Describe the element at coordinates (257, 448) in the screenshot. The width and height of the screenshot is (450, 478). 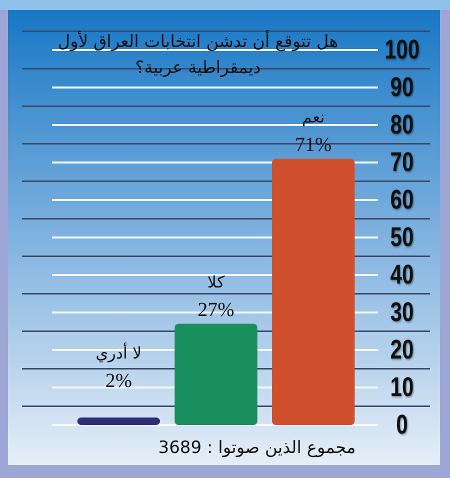
I see `text: مجموع الذين صوتوا : 3689` at that location.